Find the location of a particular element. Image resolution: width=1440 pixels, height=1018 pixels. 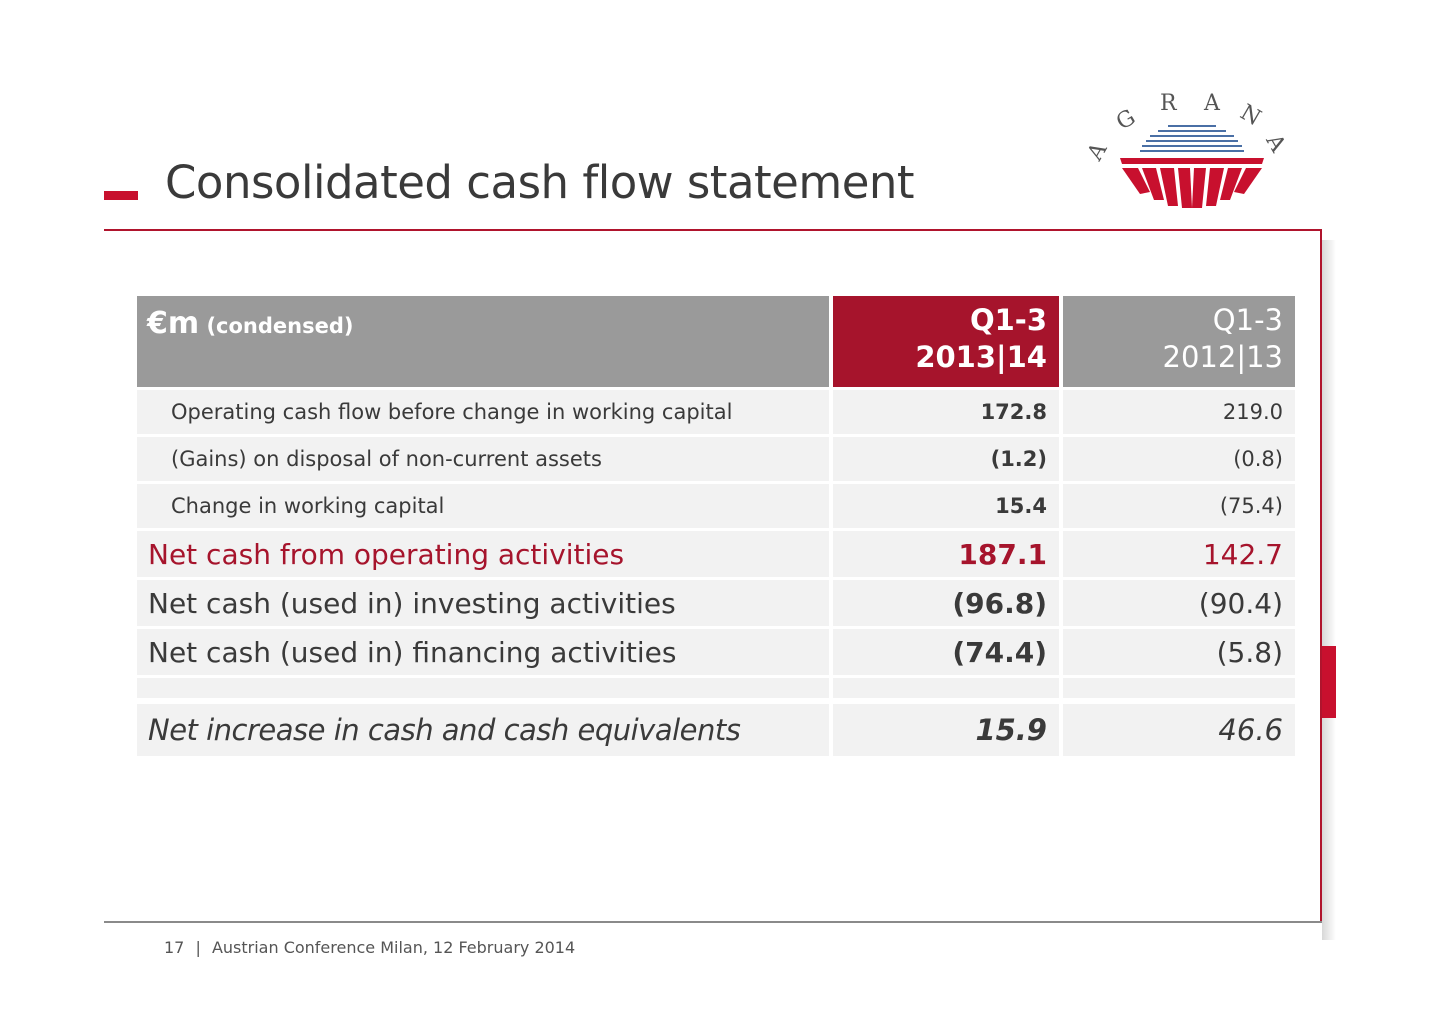

row-value-current: 15.9 is located at coordinates (946, 727).